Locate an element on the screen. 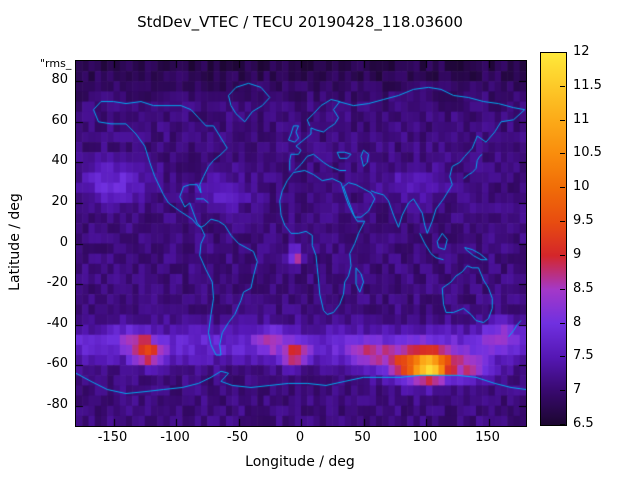 The height and width of the screenshot is (480, 640). y-tick-label: 0 is located at coordinates (63, 242).